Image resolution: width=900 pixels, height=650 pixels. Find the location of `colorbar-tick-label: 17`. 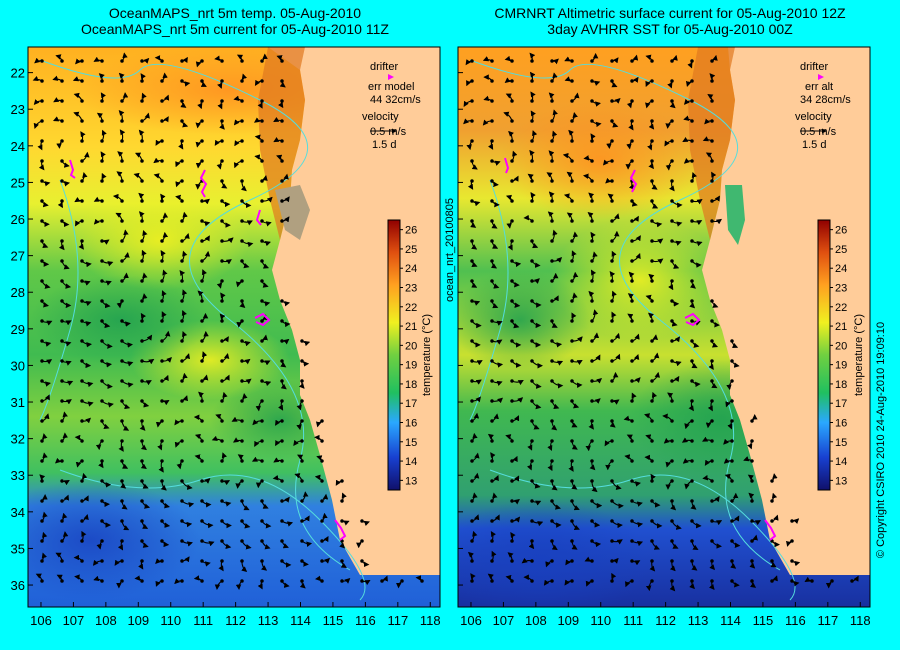

colorbar-tick-label: 17 is located at coordinates (841, 404).